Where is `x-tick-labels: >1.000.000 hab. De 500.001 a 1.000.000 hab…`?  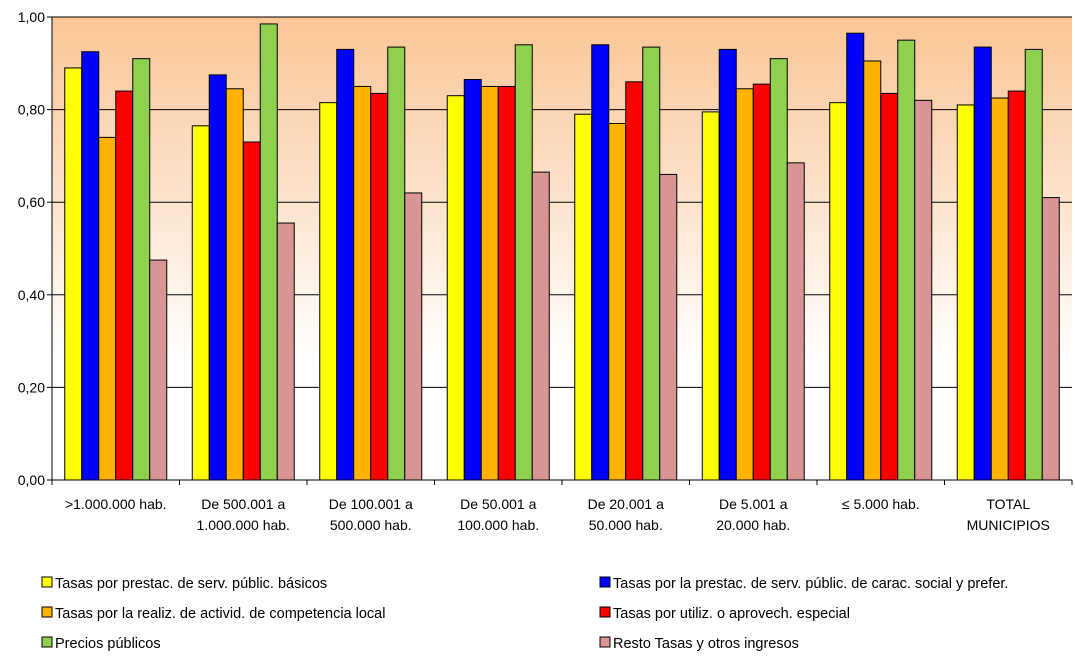 x-tick-labels: >1.000.000 hab. De 500.001 a 1.000.000 hab… is located at coordinates (557, 514).